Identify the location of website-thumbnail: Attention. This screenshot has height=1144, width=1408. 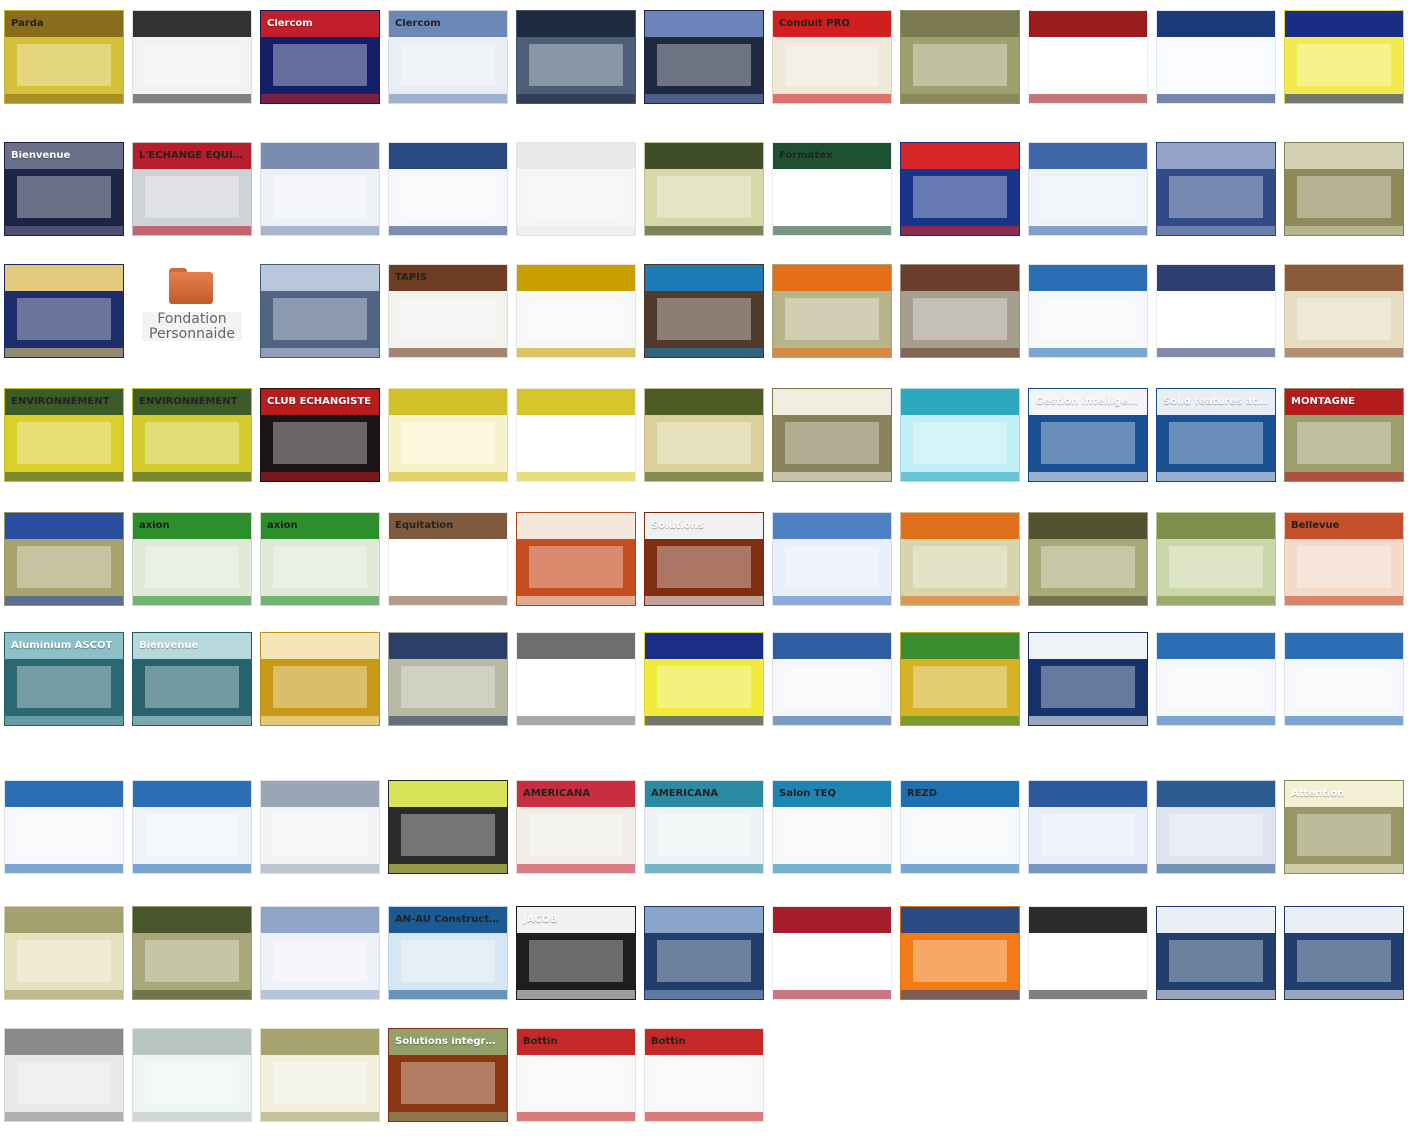
(1344, 827).